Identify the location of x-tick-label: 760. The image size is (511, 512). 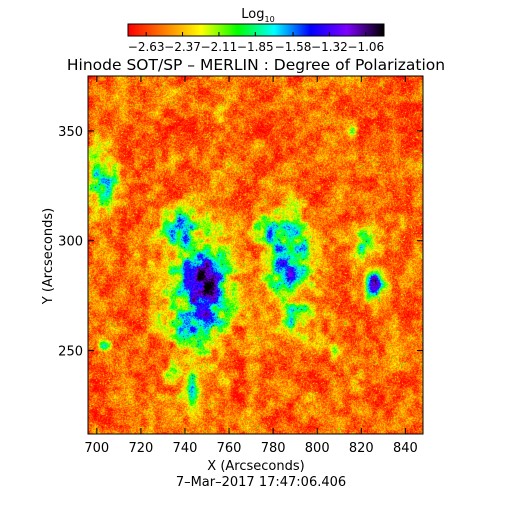
(229, 448).